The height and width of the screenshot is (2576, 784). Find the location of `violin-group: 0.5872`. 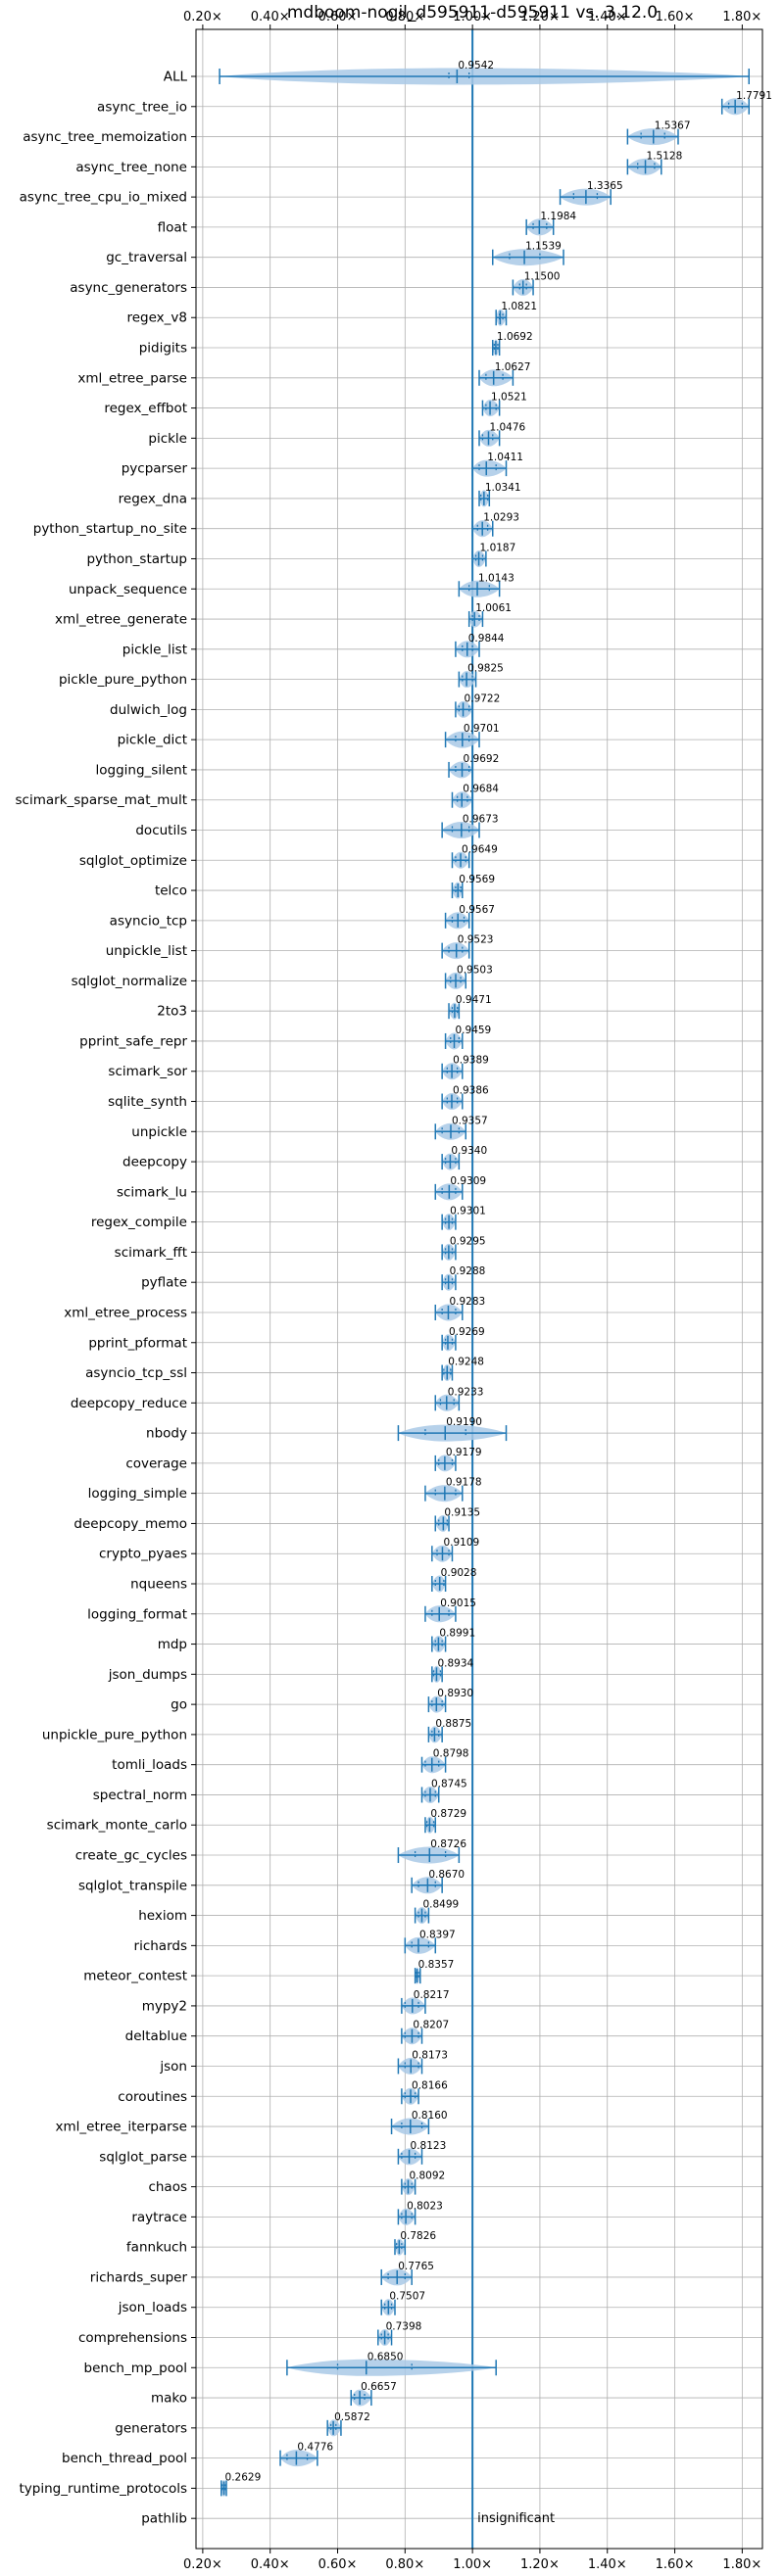

violin-group: 0.5872 is located at coordinates (348, 2424).